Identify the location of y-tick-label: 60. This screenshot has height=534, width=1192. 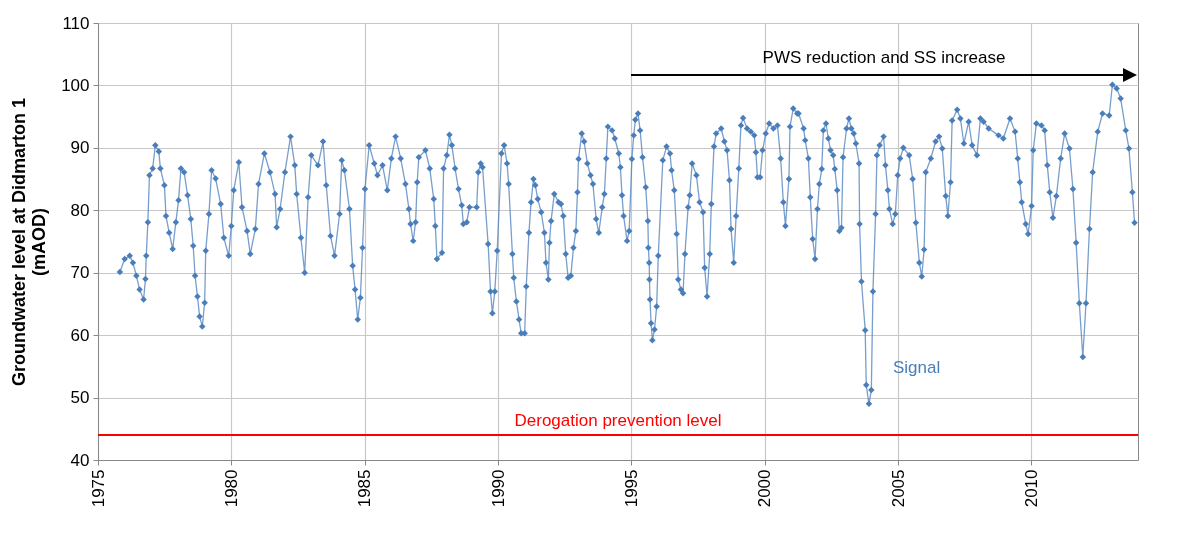
(80, 335).